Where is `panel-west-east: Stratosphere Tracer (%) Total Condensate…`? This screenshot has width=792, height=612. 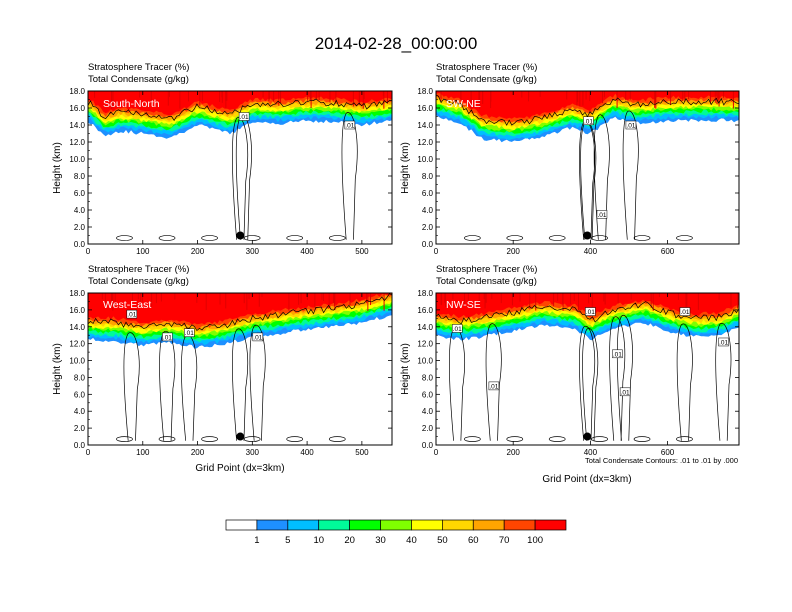
panel-west-east: Stratosphere Tracer (%) Total Condensate… is located at coordinates (222, 369).